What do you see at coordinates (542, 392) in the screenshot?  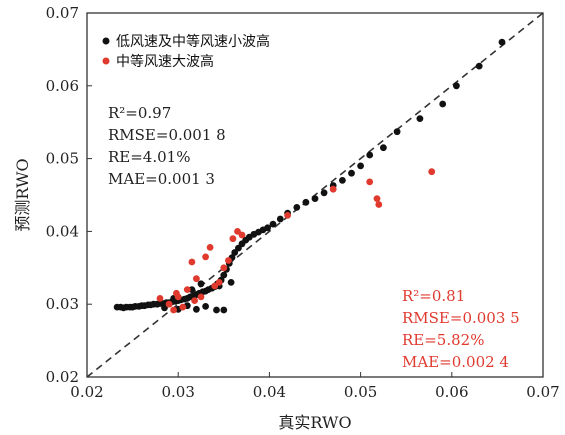 I see `x-tick-label: 0.07` at bounding box center [542, 392].